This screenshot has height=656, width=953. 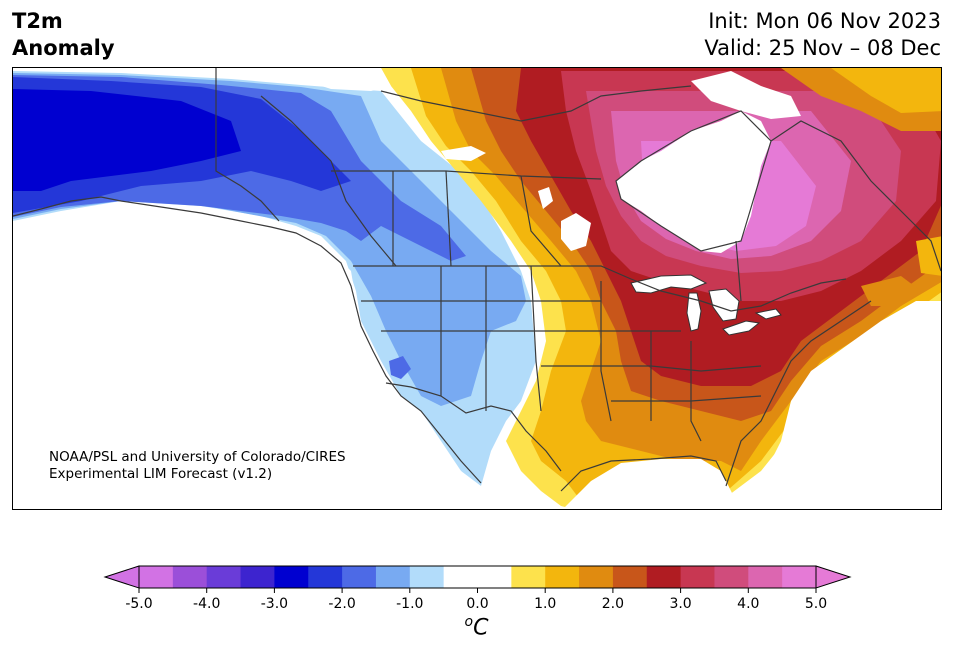 What do you see at coordinates (63, 48) in the screenshot?
I see `title-line-2: Anomaly` at bounding box center [63, 48].